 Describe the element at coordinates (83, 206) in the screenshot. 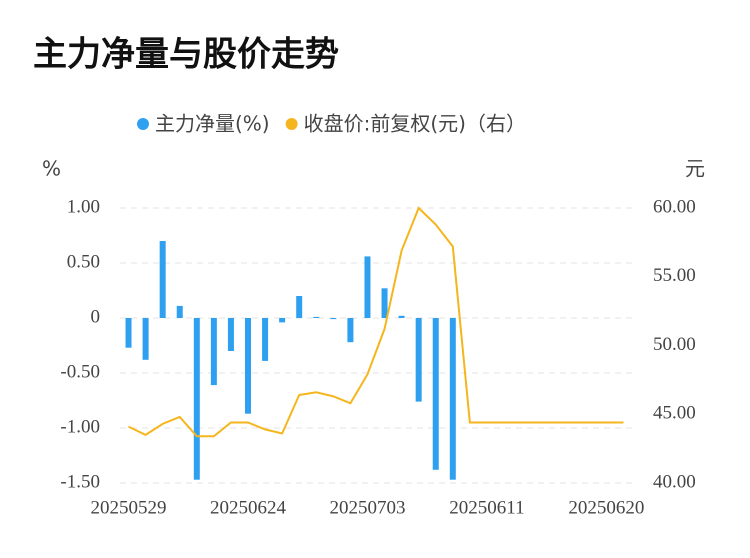

I see `y-tick-label: 1.00` at that location.